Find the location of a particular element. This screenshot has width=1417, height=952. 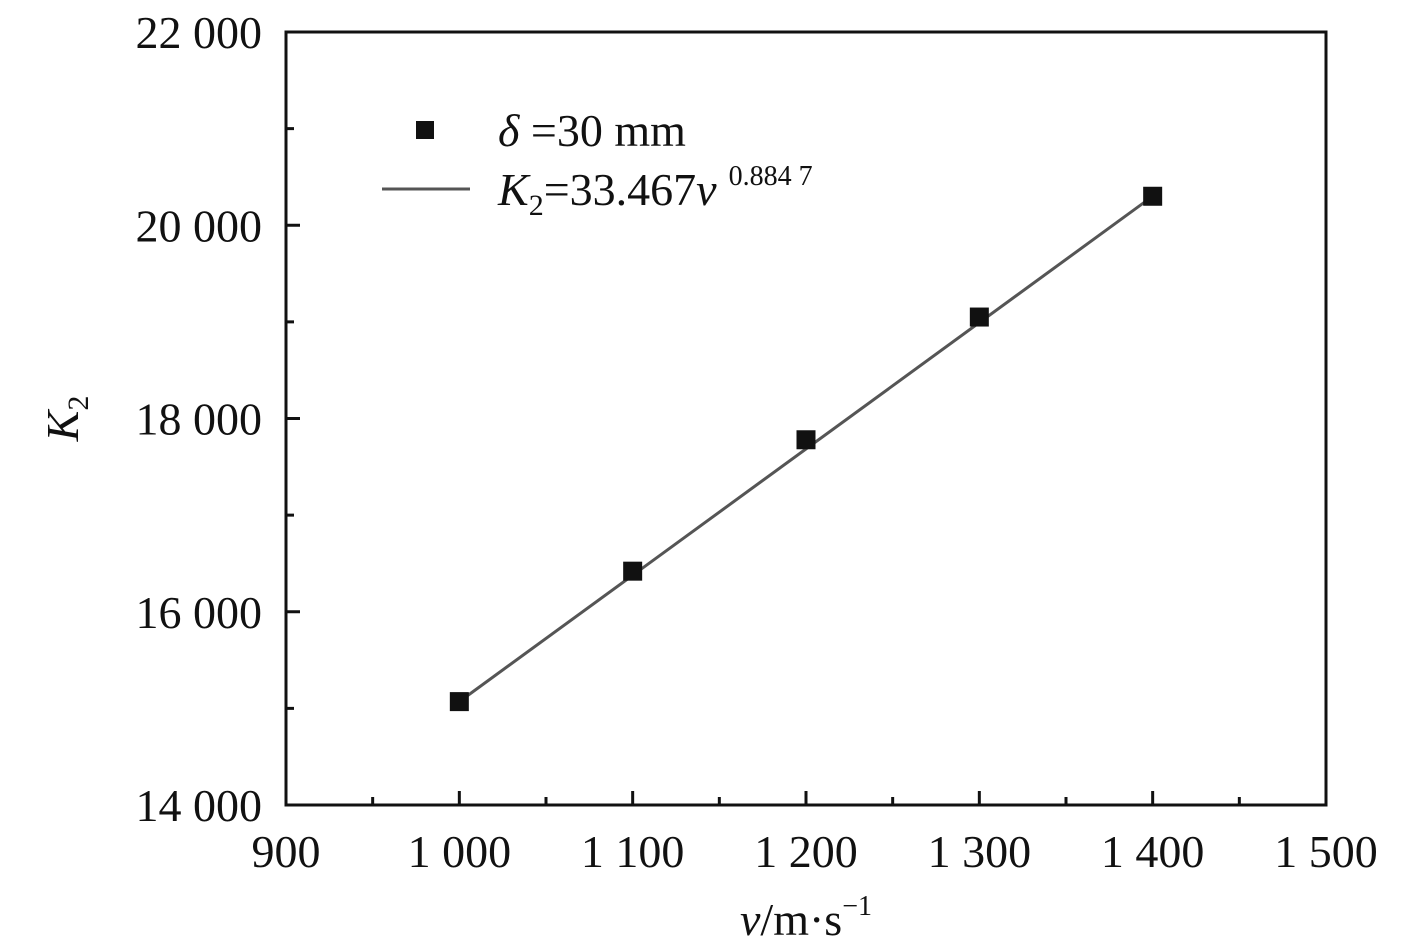

legend-fit-exp: 0.884 7 is located at coordinates (771, 176).